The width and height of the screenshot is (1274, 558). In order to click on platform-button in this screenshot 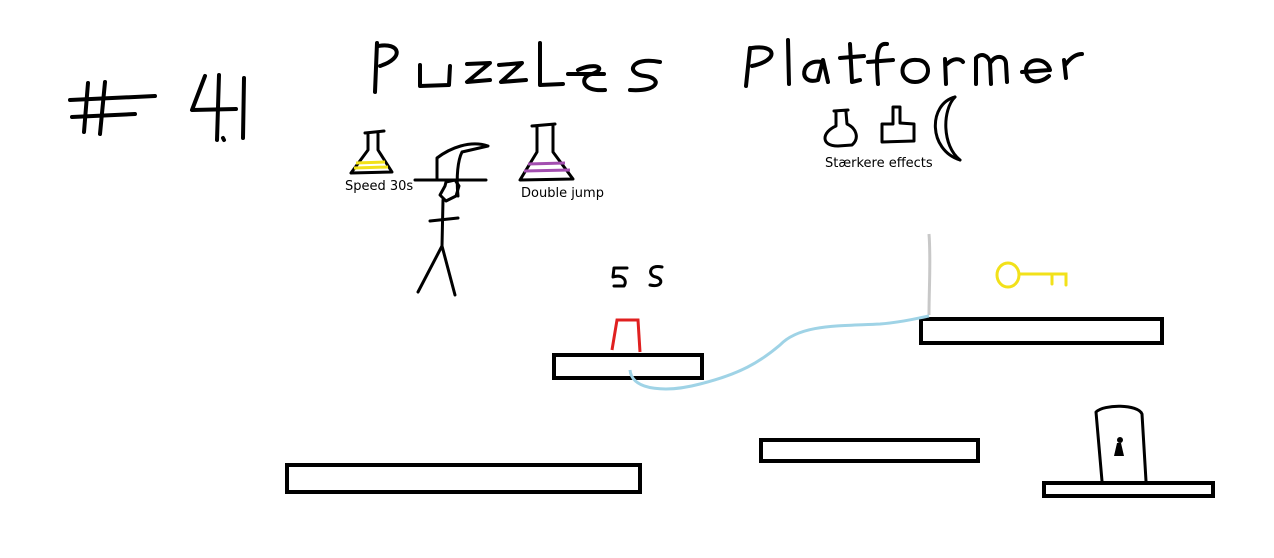, I will do `click(628, 366)`.